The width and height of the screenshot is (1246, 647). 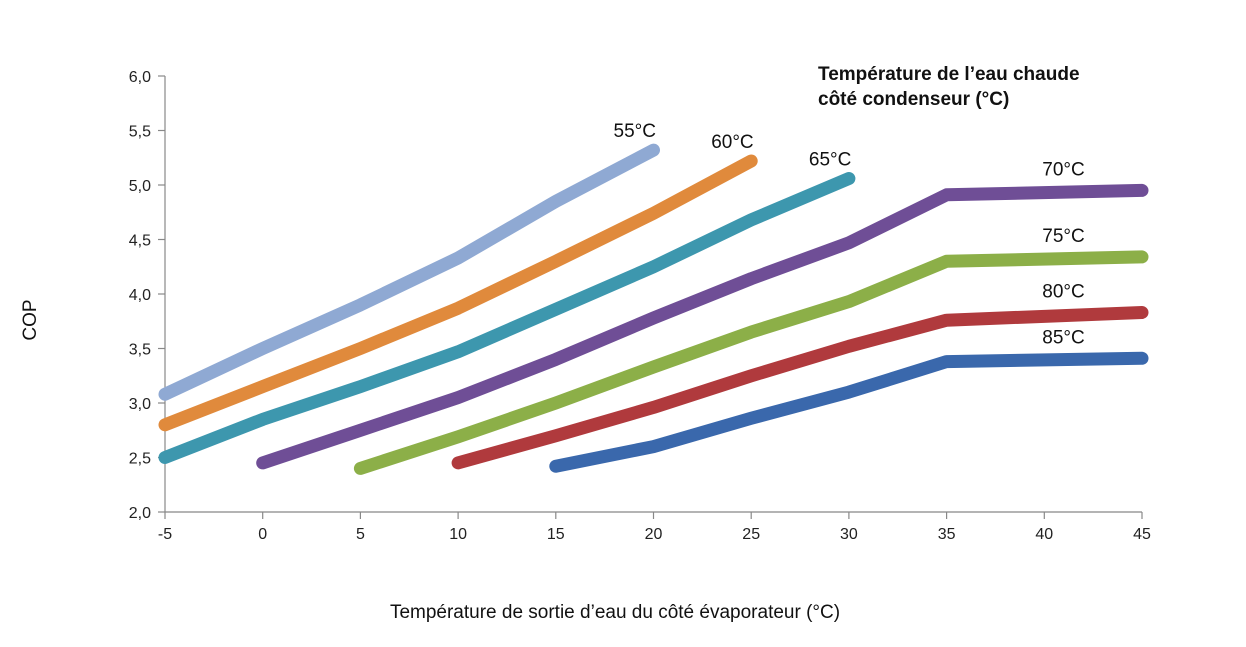 I want to click on y-tick-label: 5,0, so click(x=140, y=186).